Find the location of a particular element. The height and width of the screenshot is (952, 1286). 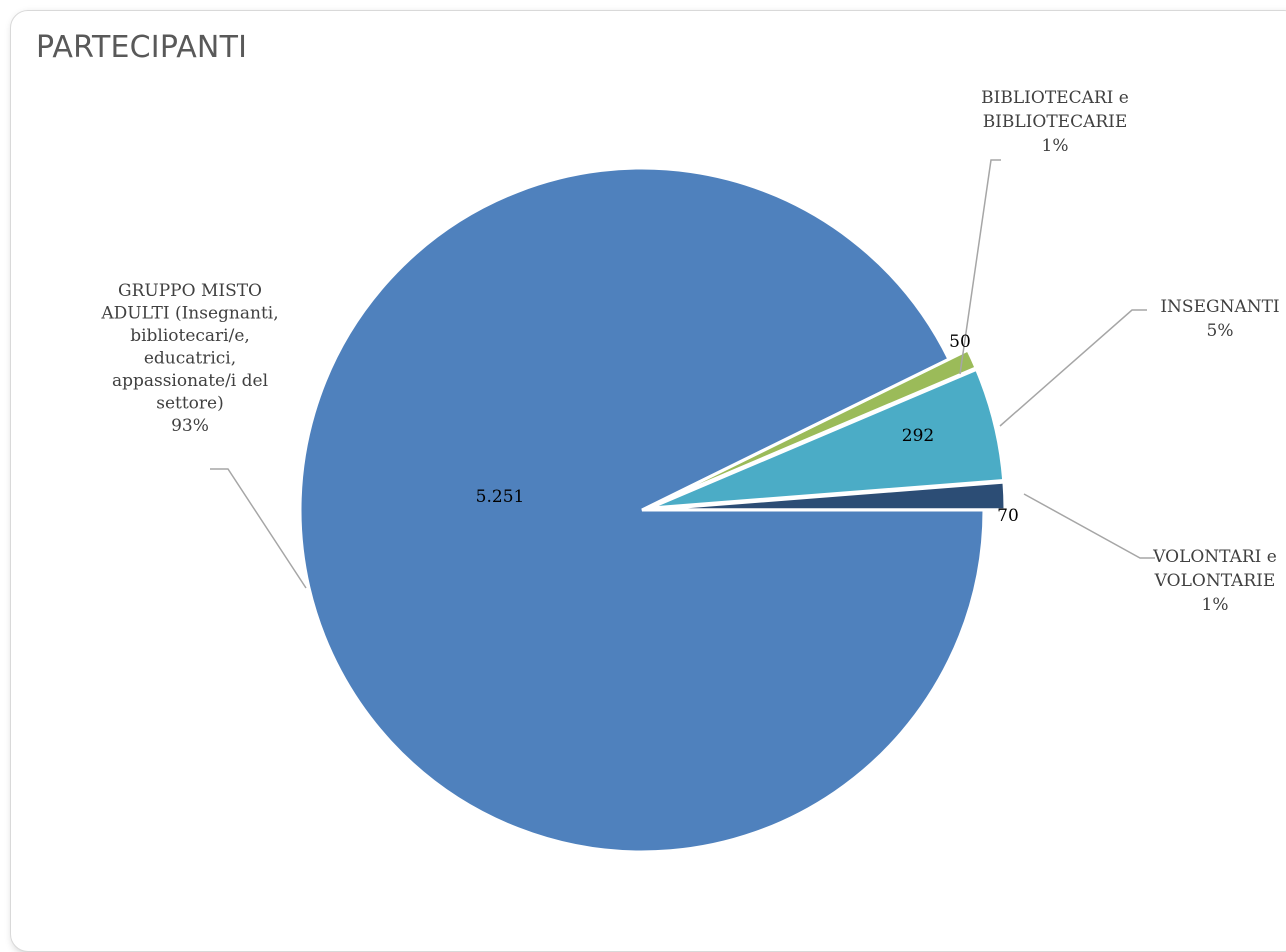

value-label-volontari: 70 is located at coordinates (1008, 516).